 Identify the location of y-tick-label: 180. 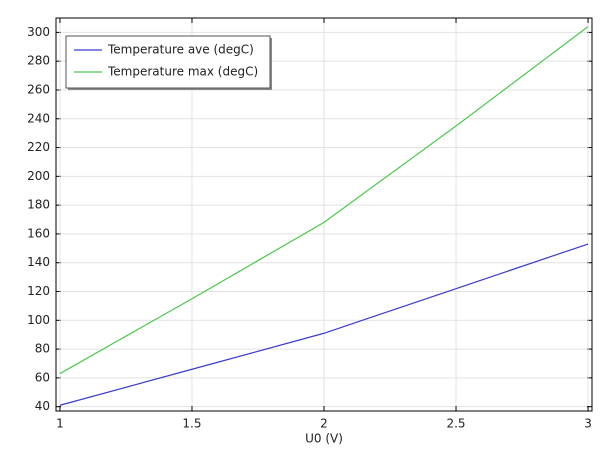
(38, 205).